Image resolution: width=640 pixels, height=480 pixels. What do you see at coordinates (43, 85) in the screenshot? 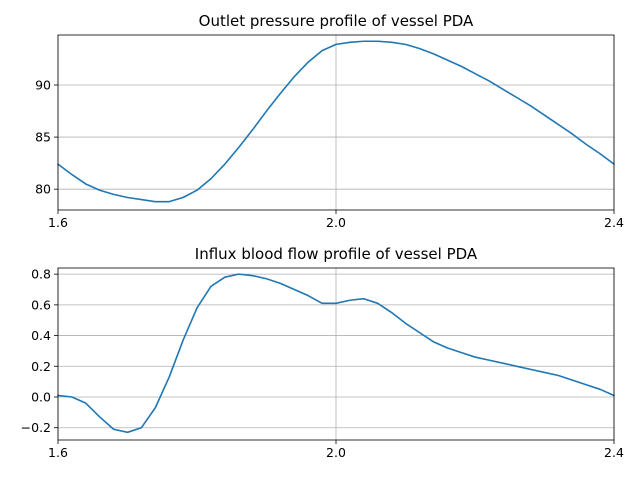
I see `pressure-y-tick-label: 90` at bounding box center [43, 85].